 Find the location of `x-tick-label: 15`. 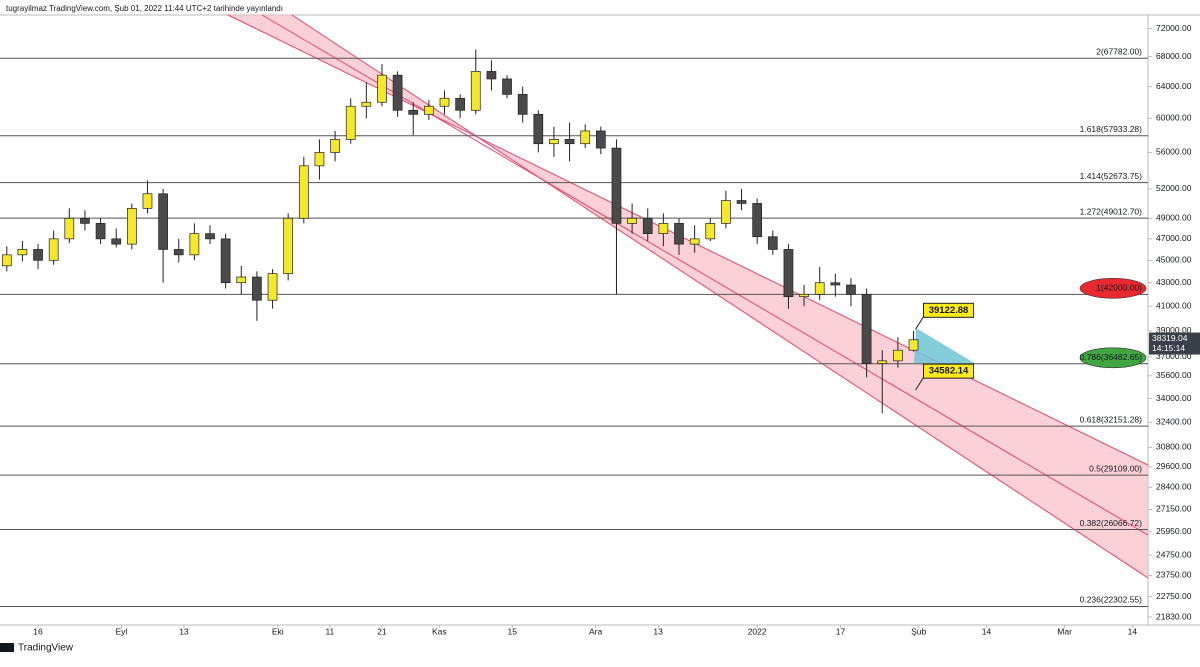

x-tick-label: 15 is located at coordinates (513, 631).